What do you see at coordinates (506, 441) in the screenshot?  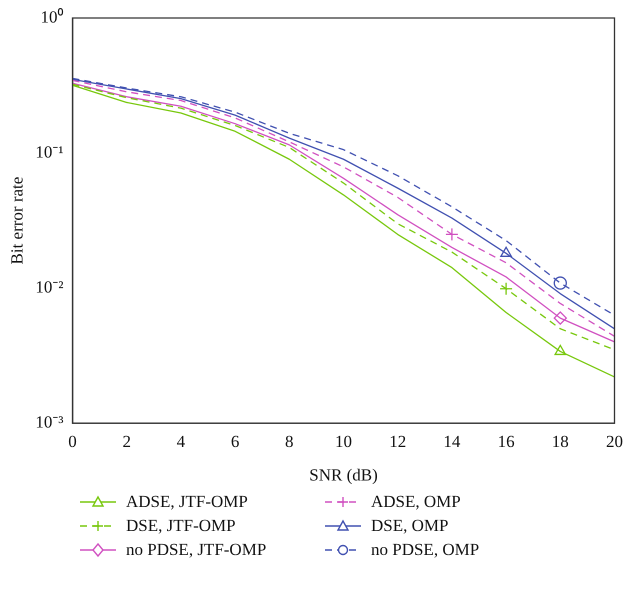 I see `x-tick-label: 16` at bounding box center [506, 441].